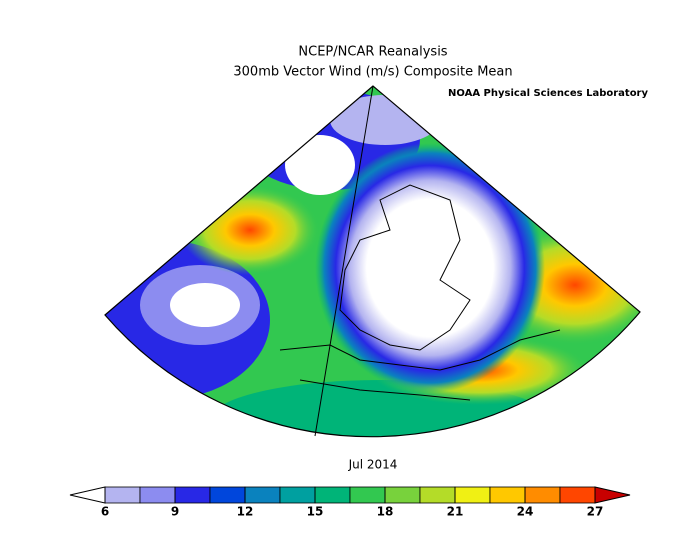 The image size is (700, 546). Describe the element at coordinates (372, 72) in the screenshot. I see `subtitle: 300mb Vector Wind (m/s) Composite Mean` at that location.